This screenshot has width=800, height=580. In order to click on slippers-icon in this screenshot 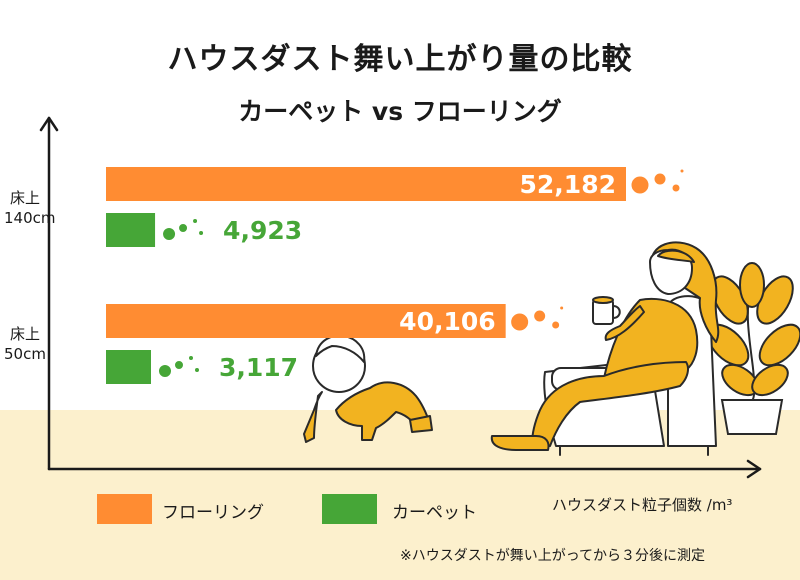, I will do `click(520, 443)`.